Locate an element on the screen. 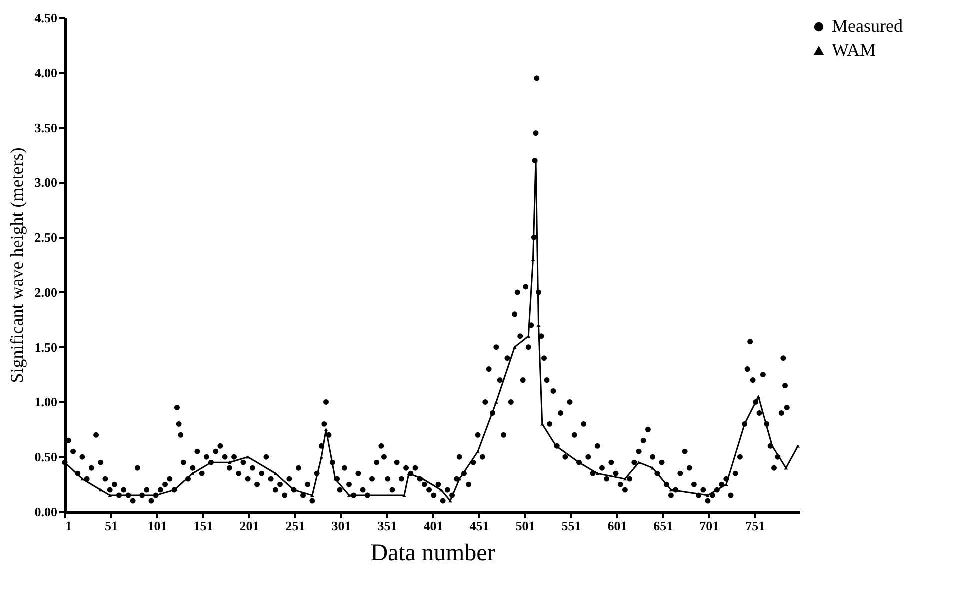  y-tick-label: 4.50 is located at coordinates (46, 18).